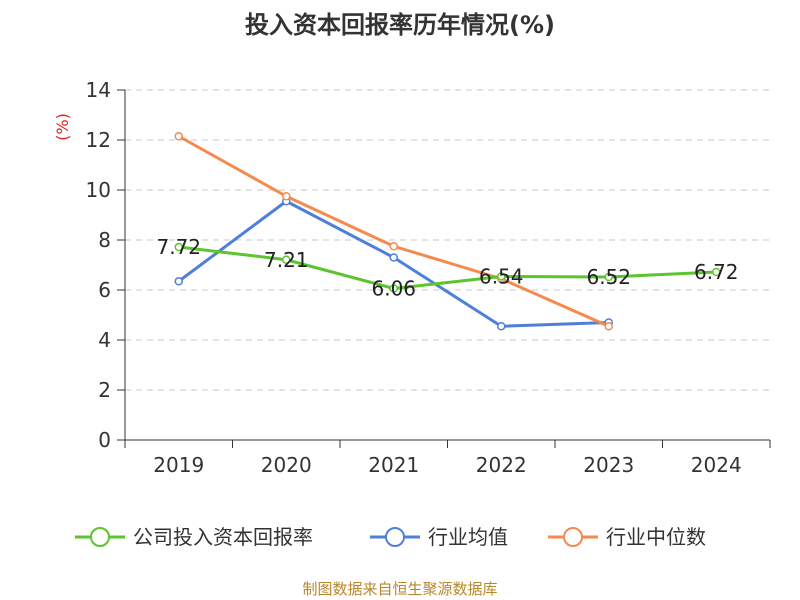  What do you see at coordinates (501, 465) in the screenshot?
I see `x-tick-label: 2022` at bounding box center [501, 465].